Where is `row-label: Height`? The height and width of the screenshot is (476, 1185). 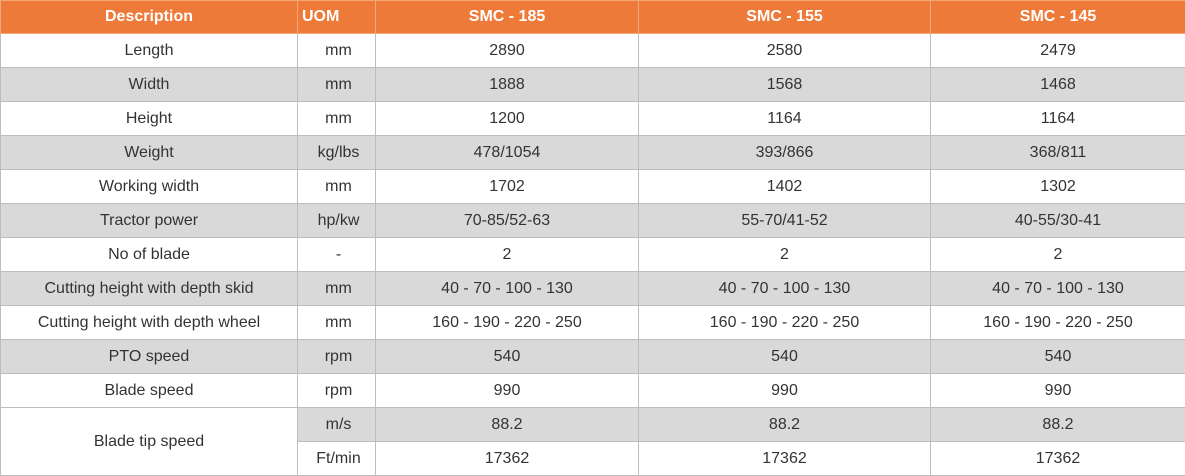
row-label: Height is located at coordinates (149, 119).